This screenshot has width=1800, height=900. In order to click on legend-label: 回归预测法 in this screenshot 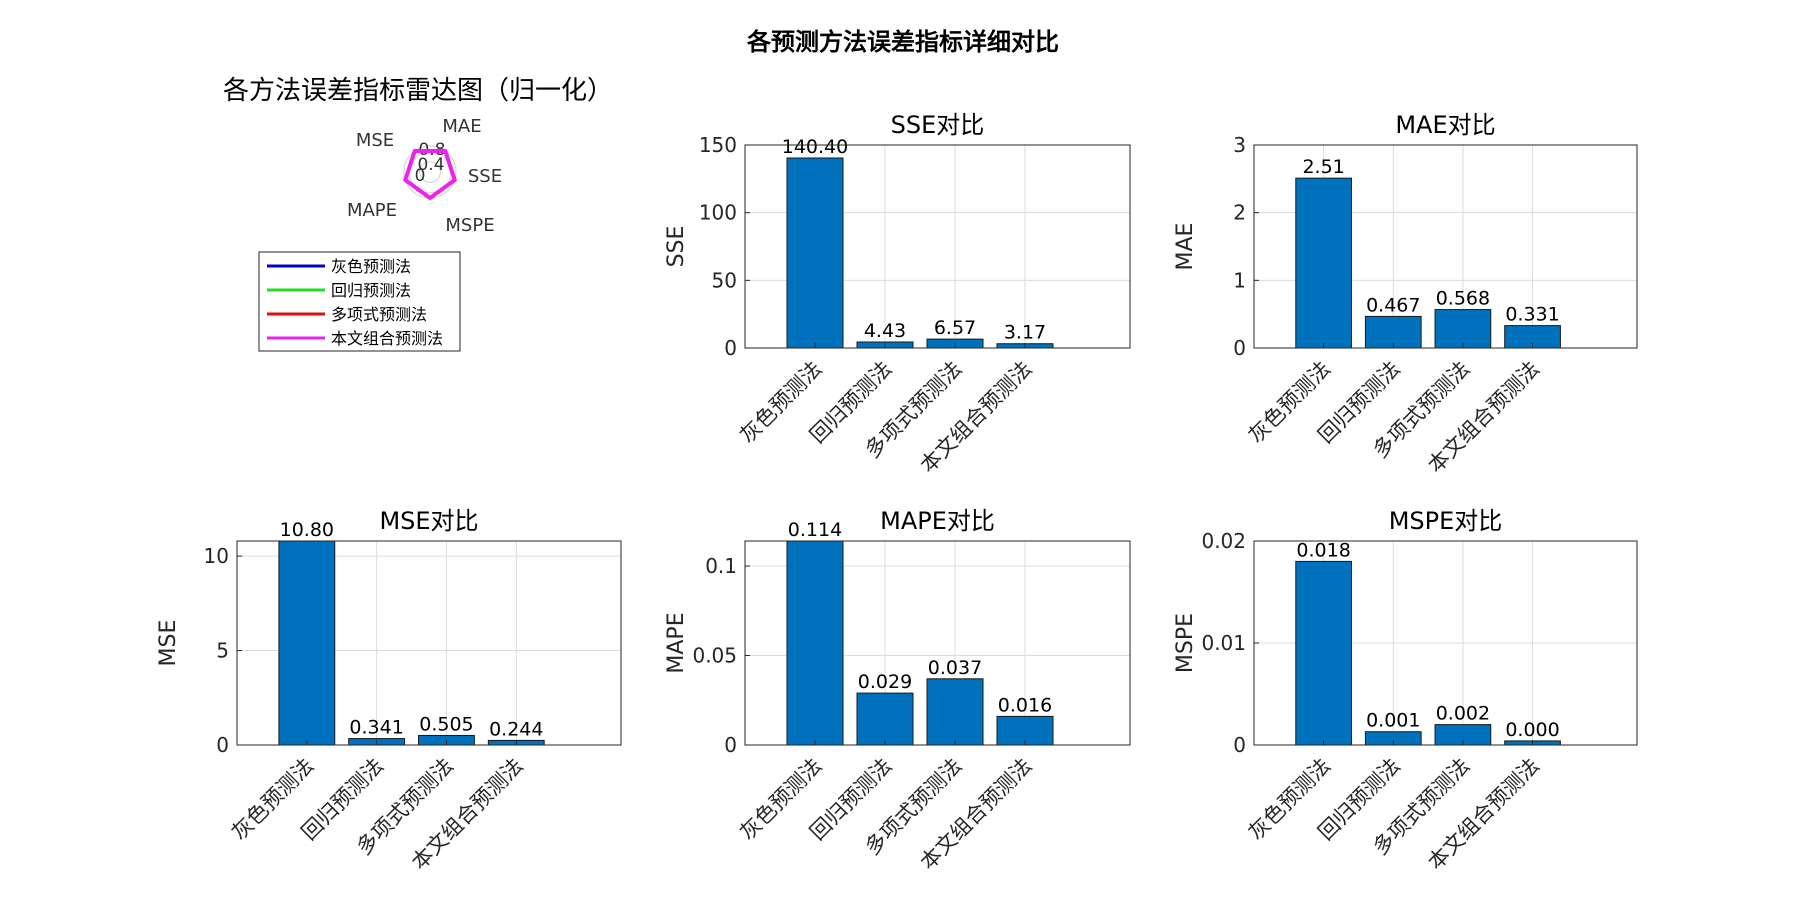, I will do `click(371, 290)`.